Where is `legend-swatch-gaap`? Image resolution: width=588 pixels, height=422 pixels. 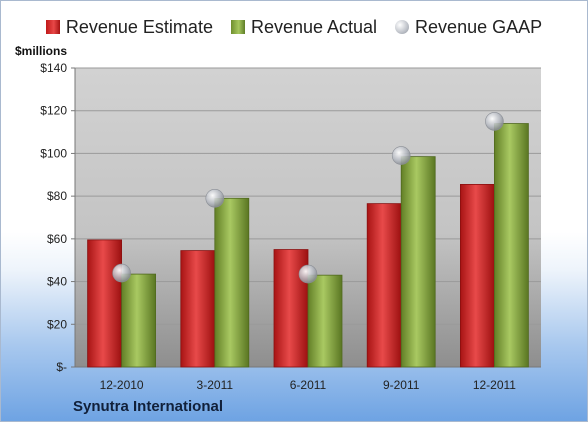 legend-swatch-gaap is located at coordinates (402, 27).